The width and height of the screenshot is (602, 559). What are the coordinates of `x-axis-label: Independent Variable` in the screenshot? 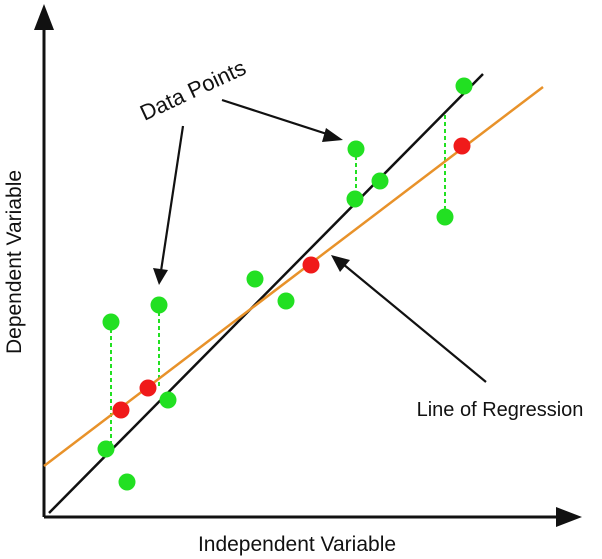 It's located at (297, 544).